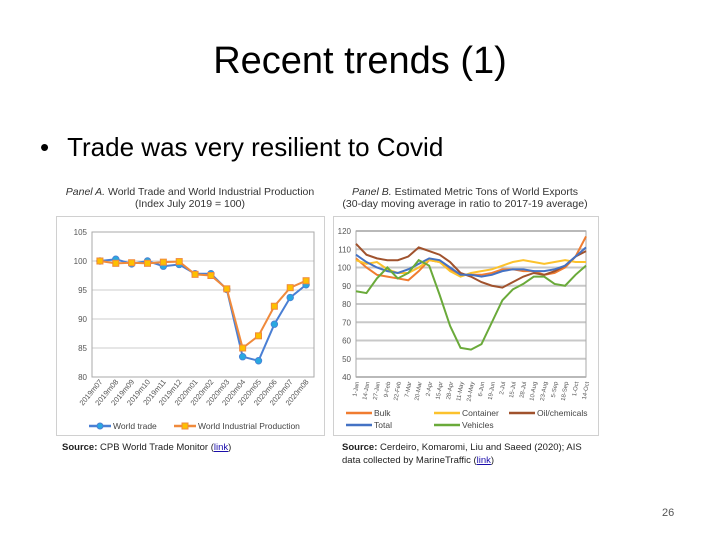 This screenshot has height=540, width=720. What do you see at coordinates (440, 390) in the screenshot?
I see `x-tick-label: 15-Apr` at bounding box center [440, 390].